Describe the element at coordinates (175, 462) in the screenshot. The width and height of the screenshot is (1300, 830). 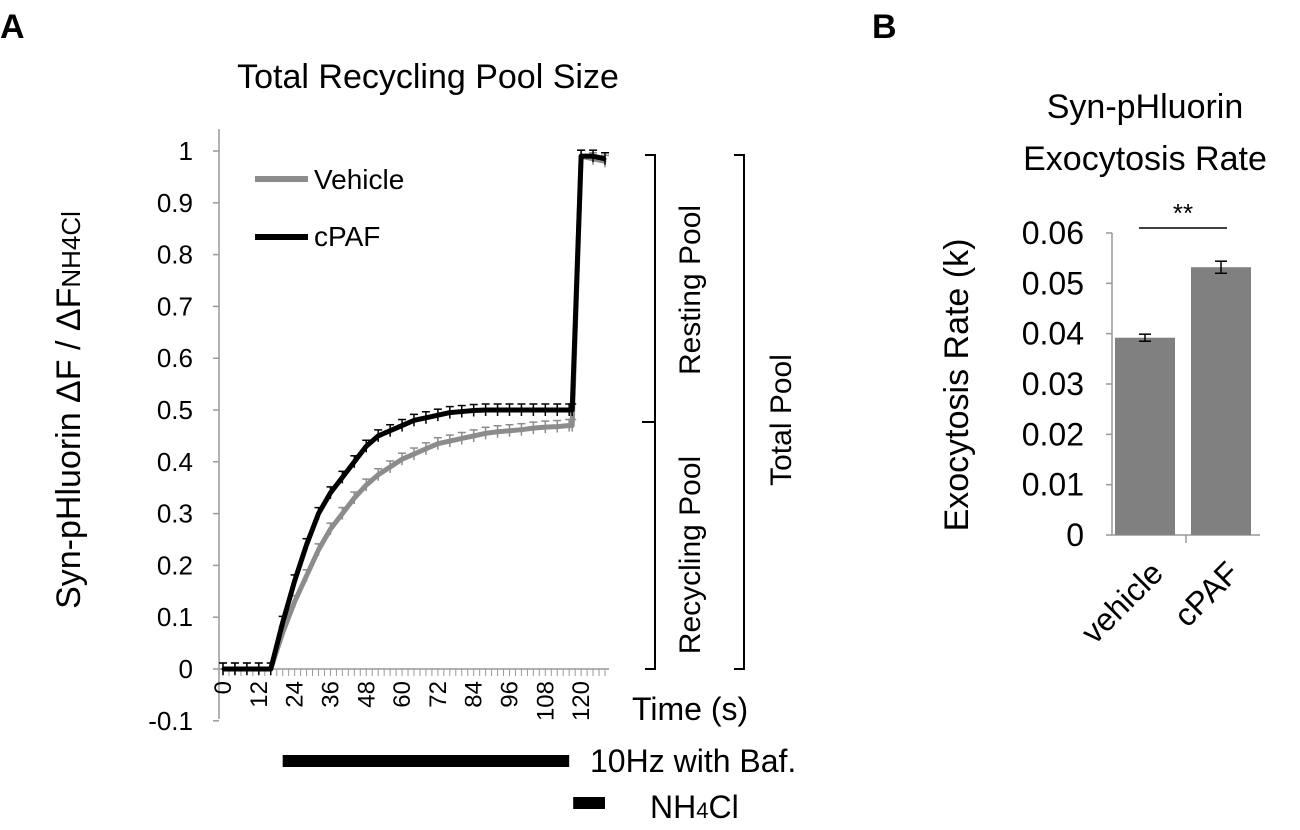
I see `y-tick-label: 0.4` at that location.